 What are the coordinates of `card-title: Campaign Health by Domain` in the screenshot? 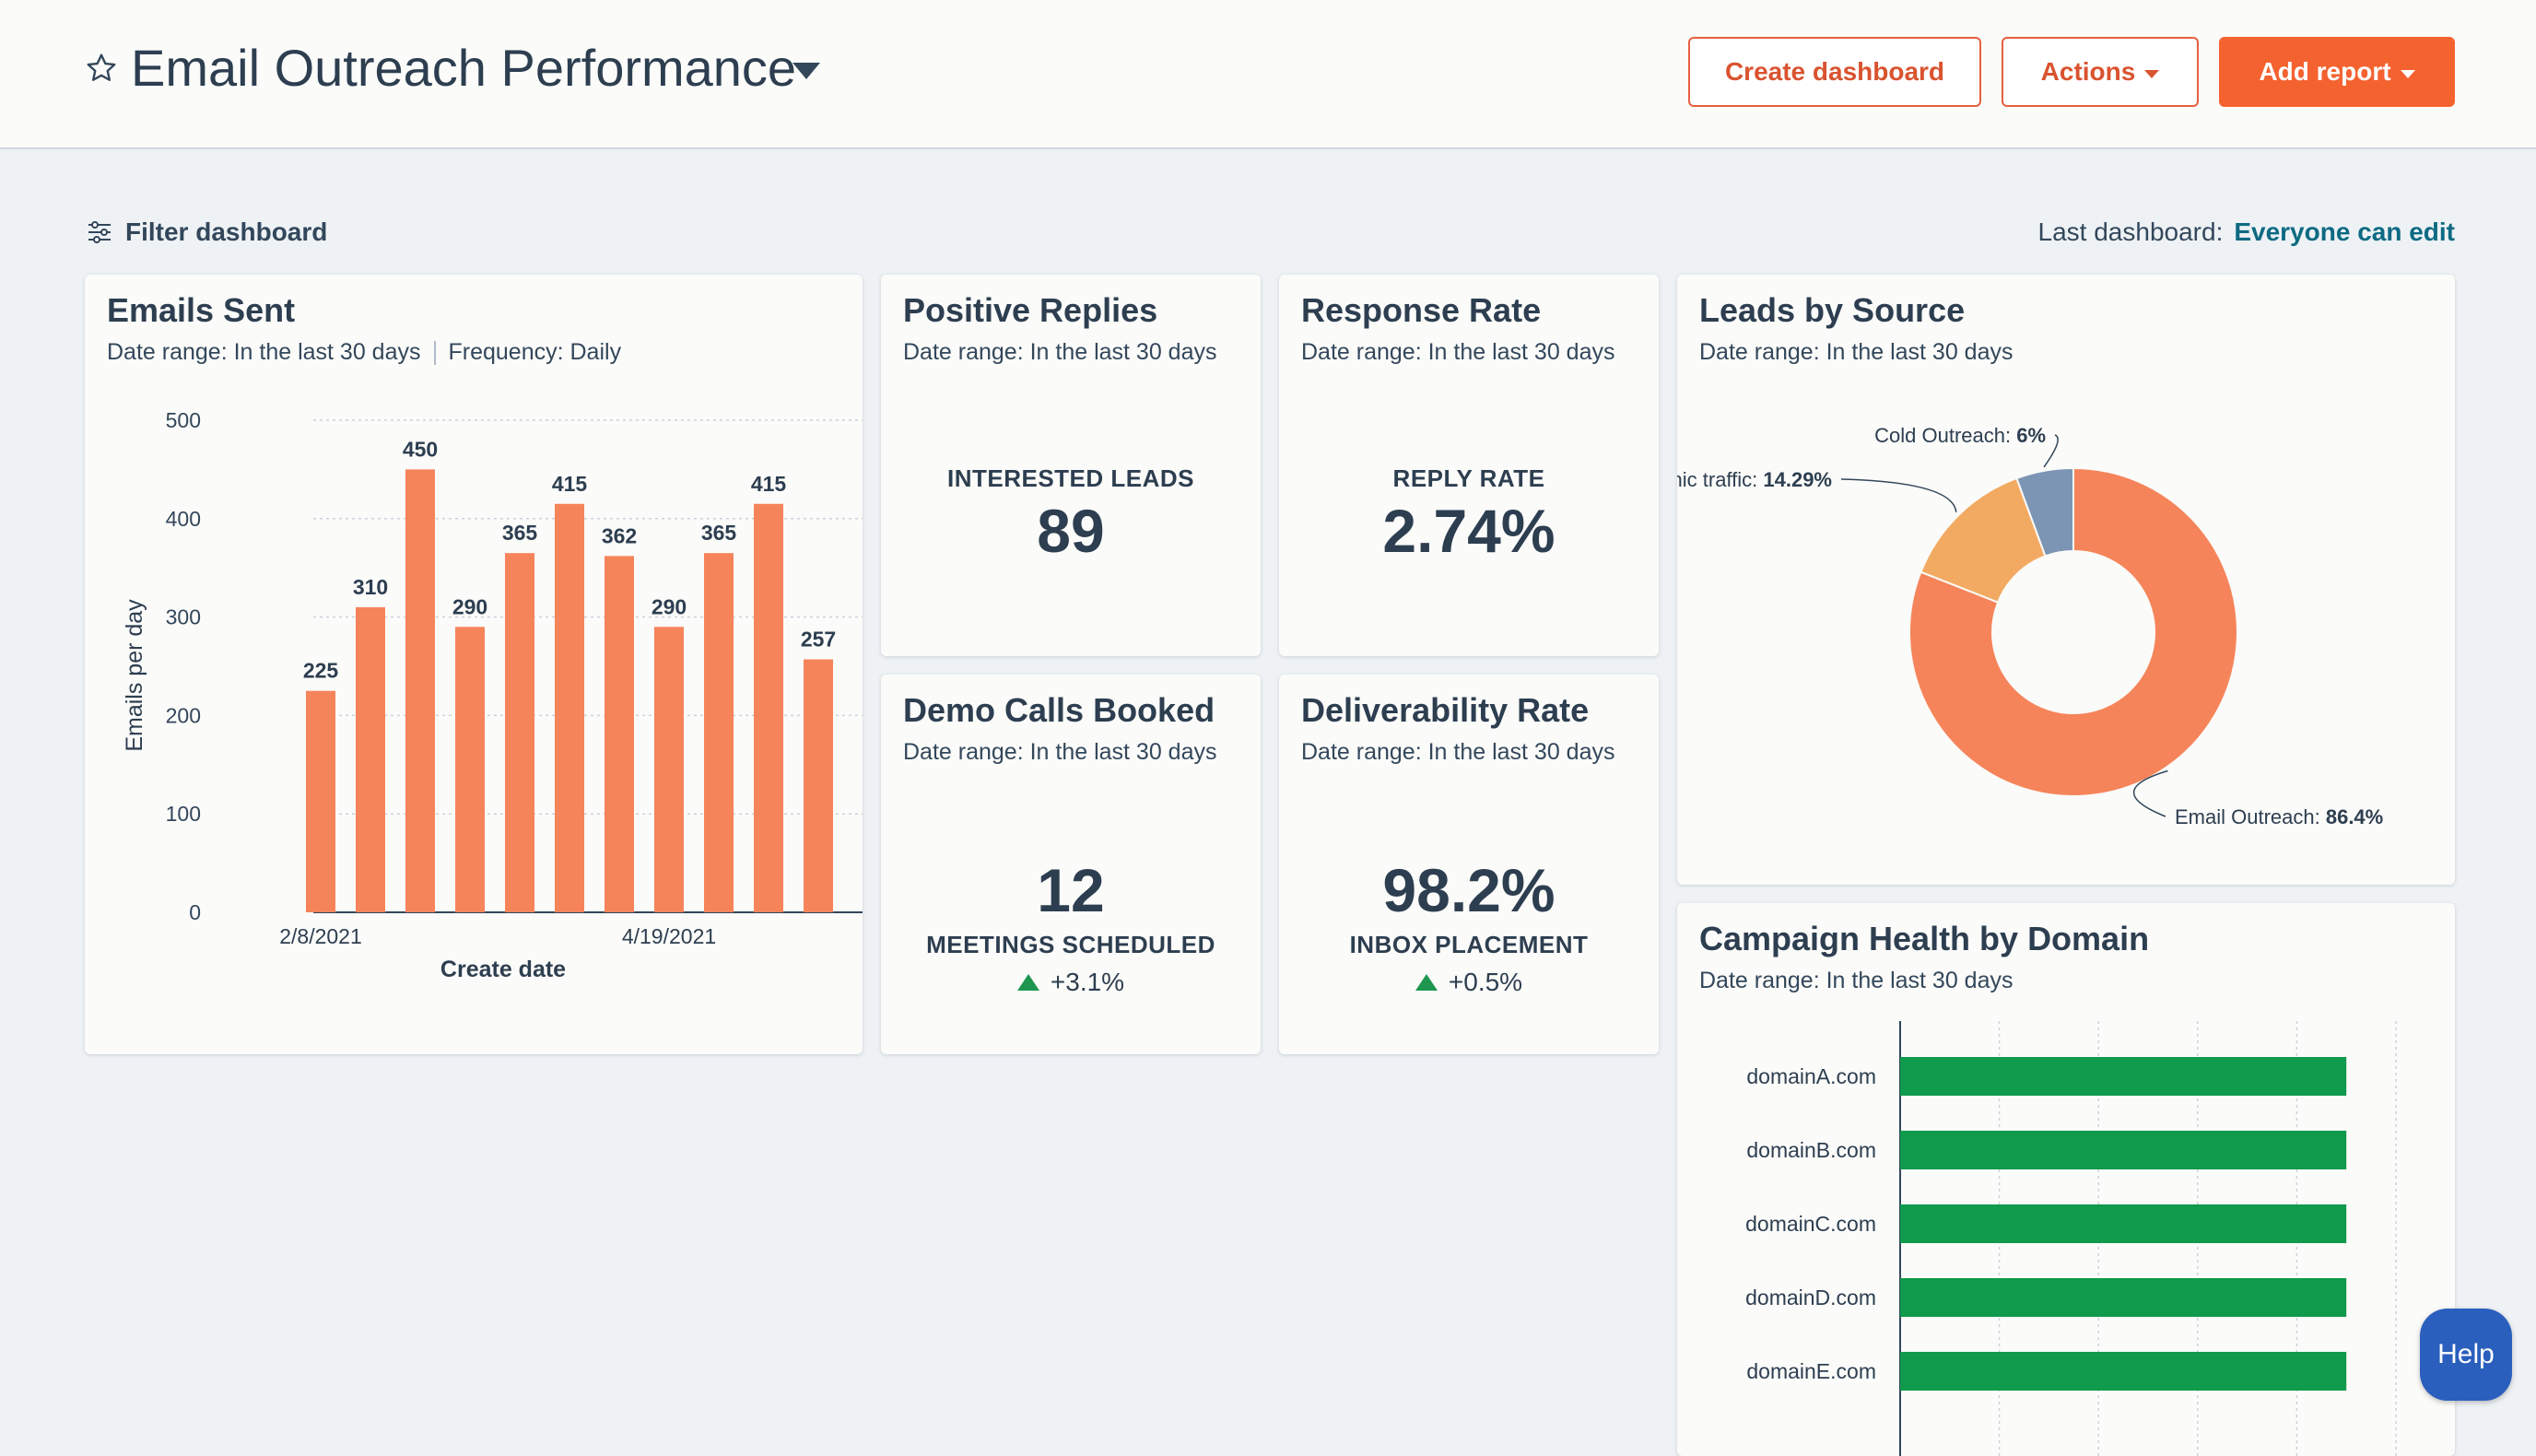 It's located at (1924, 938).